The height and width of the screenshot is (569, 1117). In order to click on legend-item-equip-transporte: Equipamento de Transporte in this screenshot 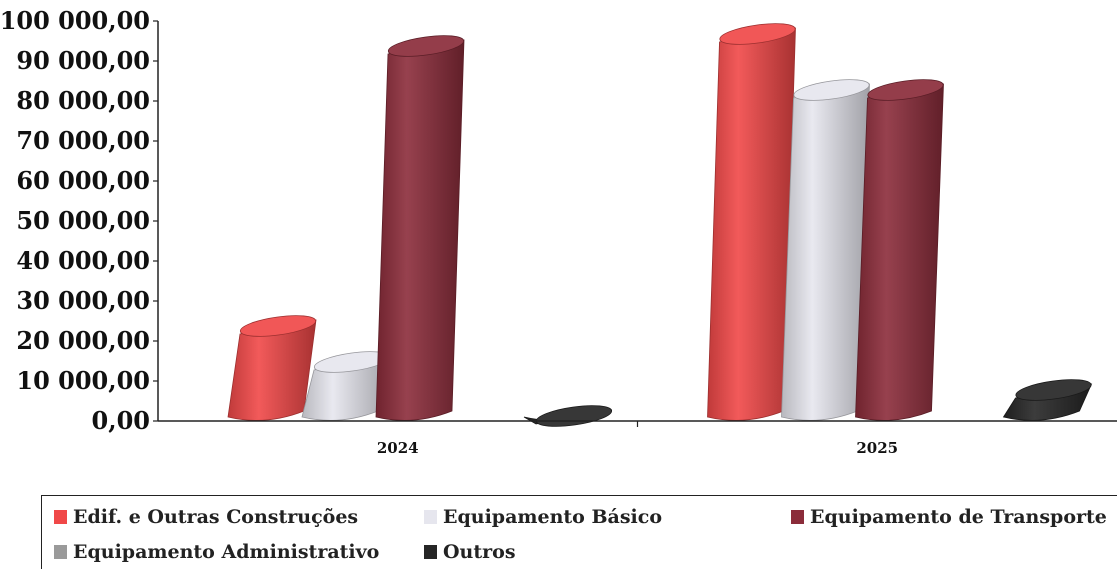, I will do `click(949, 517)`.